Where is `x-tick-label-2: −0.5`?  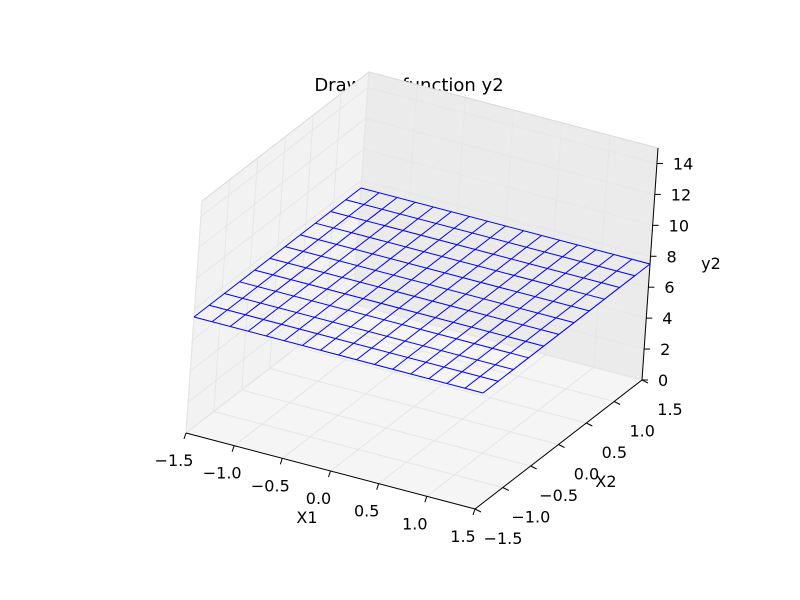 x-tick-label-2: −0.5 is located at coordinates (270, 485).